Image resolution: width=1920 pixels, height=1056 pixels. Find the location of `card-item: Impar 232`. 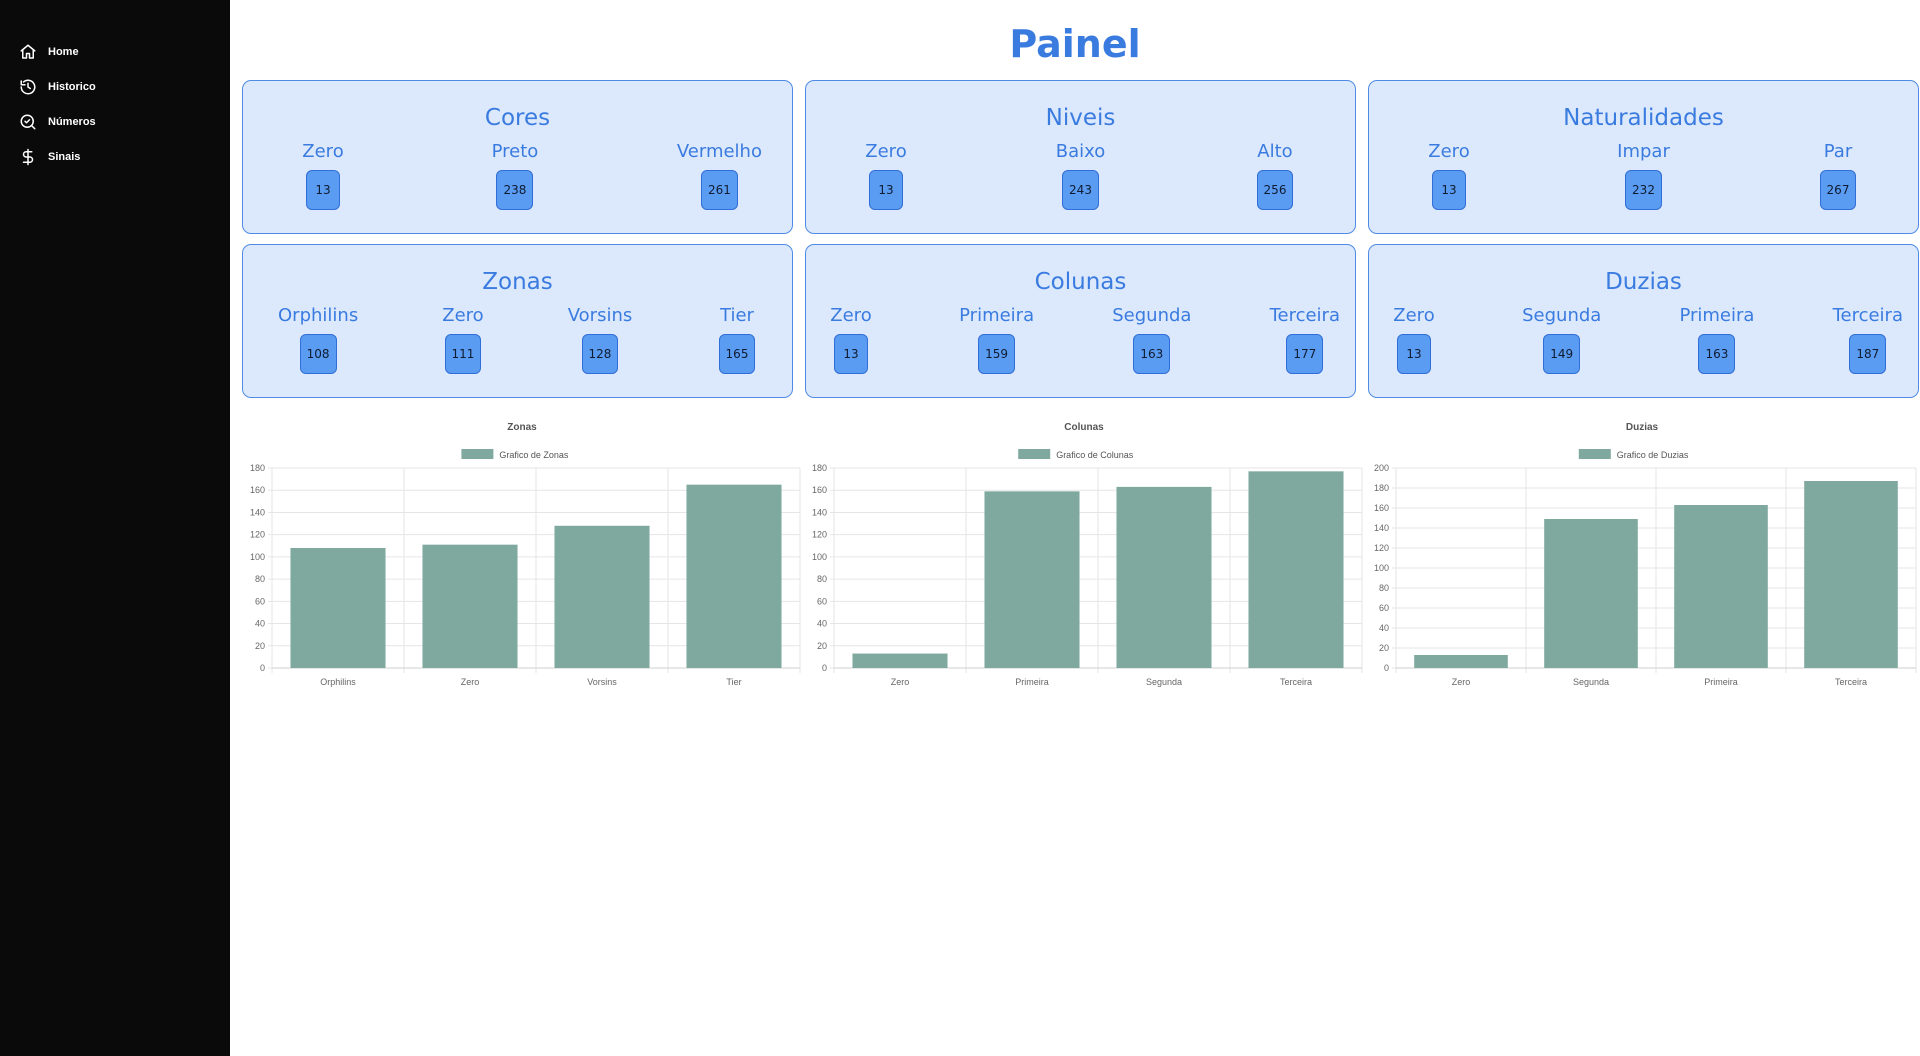

card-item: Impar 232 is located at coordinates (1644, 175).